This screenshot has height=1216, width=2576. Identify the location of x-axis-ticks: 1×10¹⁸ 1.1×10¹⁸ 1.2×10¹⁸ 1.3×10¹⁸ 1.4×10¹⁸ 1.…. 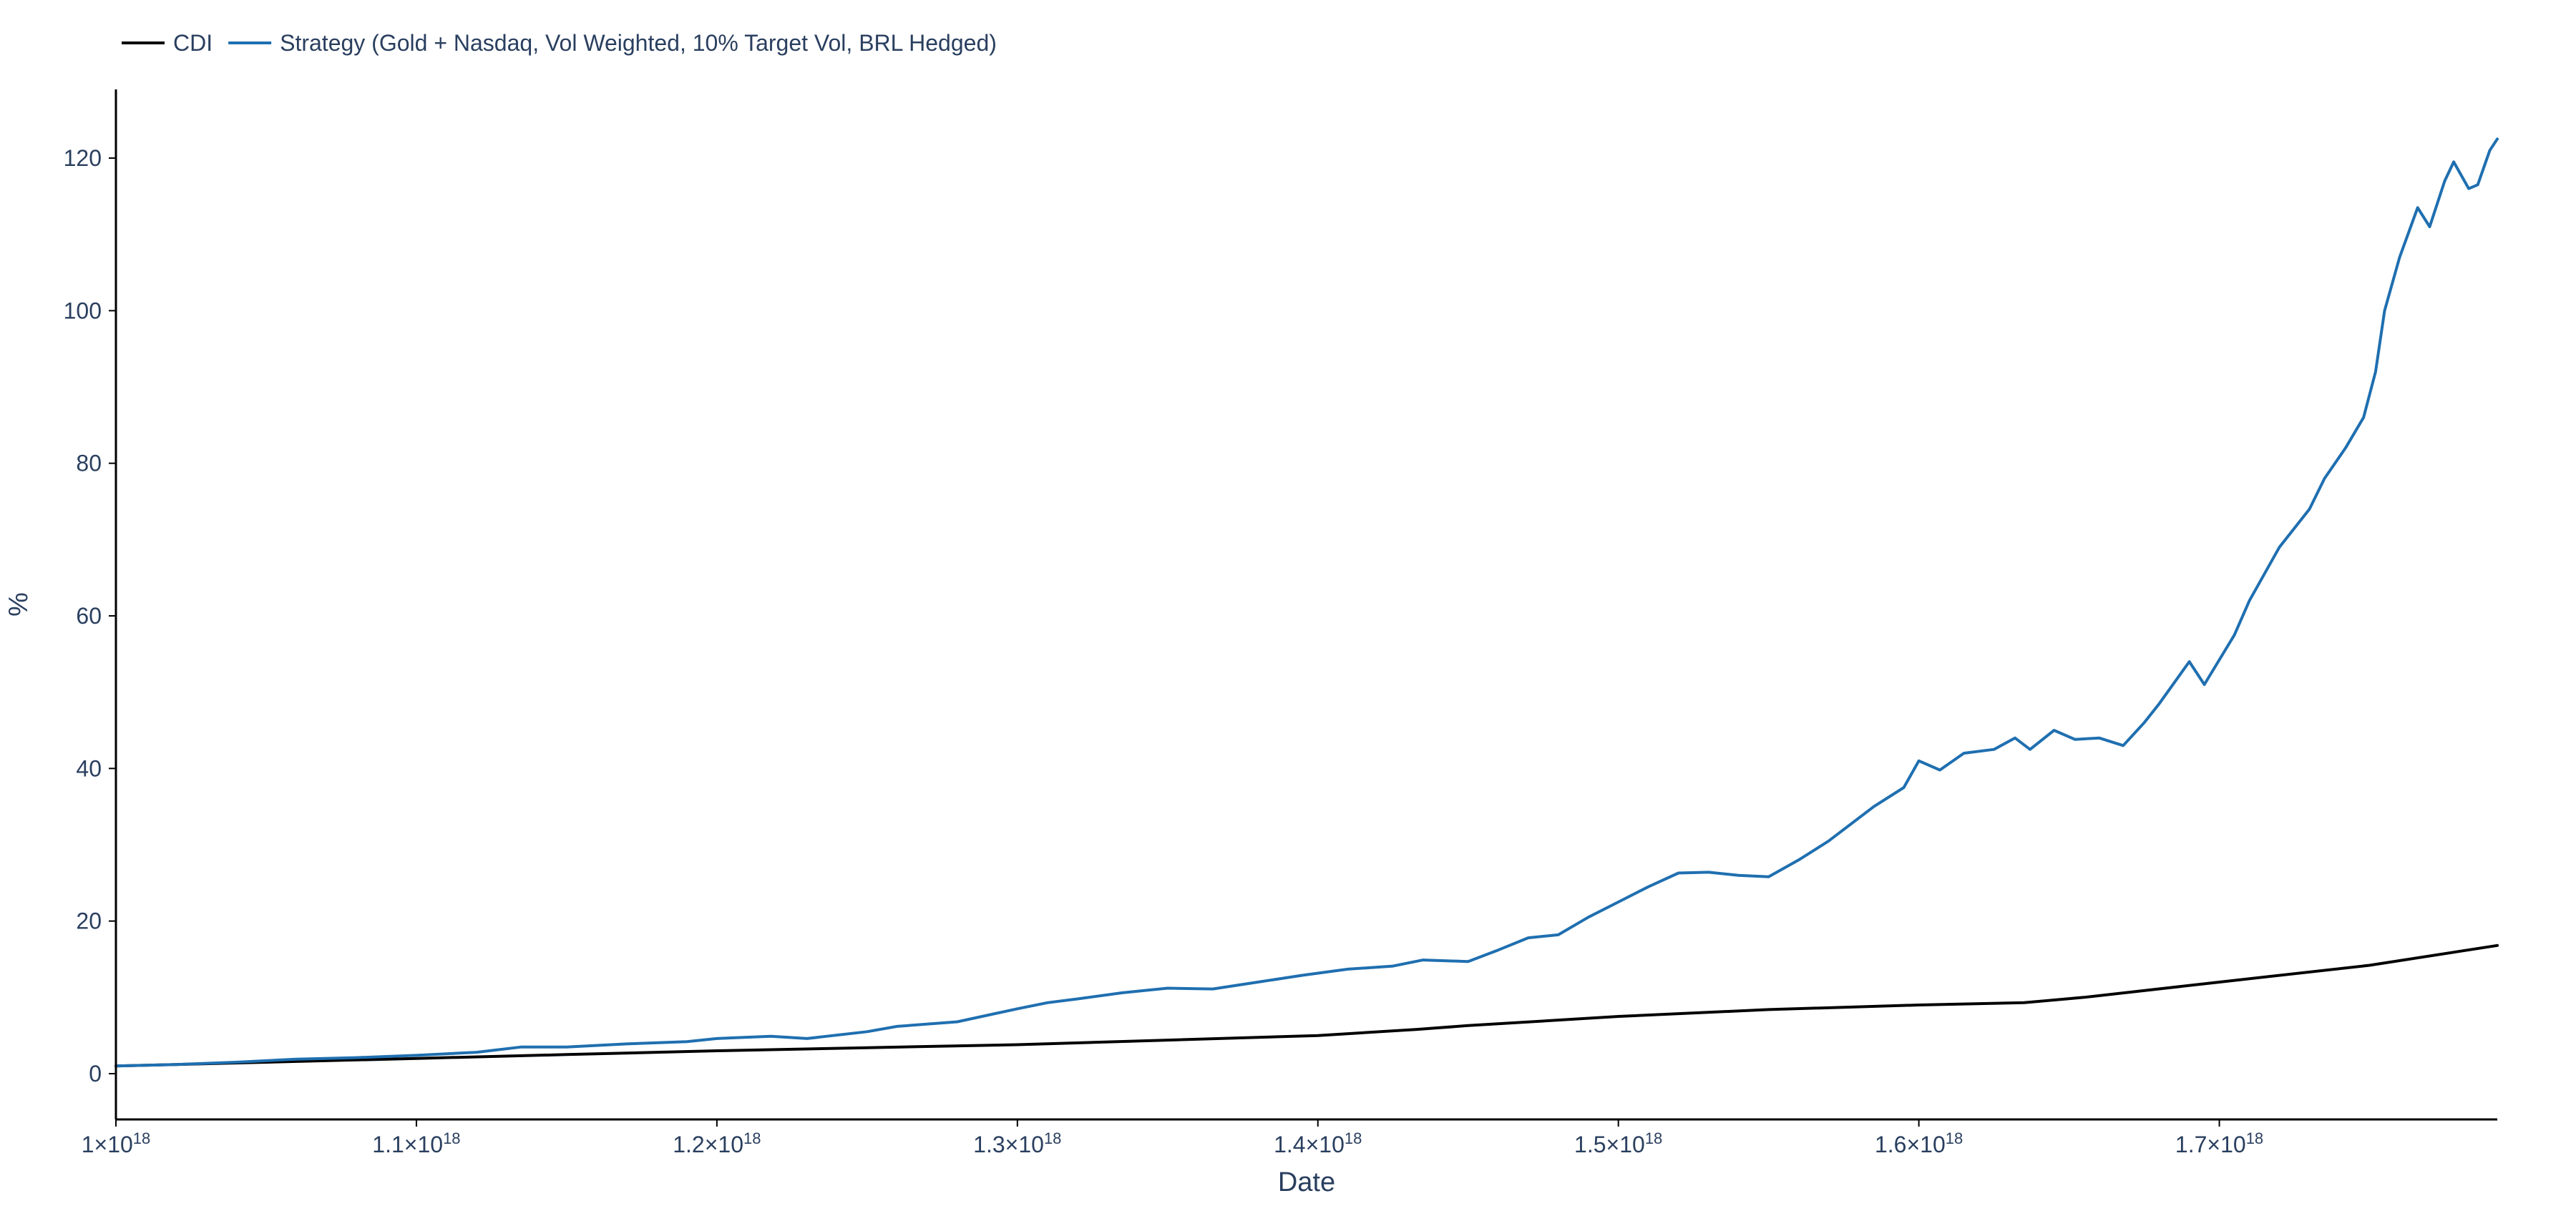
(1172, 1138).